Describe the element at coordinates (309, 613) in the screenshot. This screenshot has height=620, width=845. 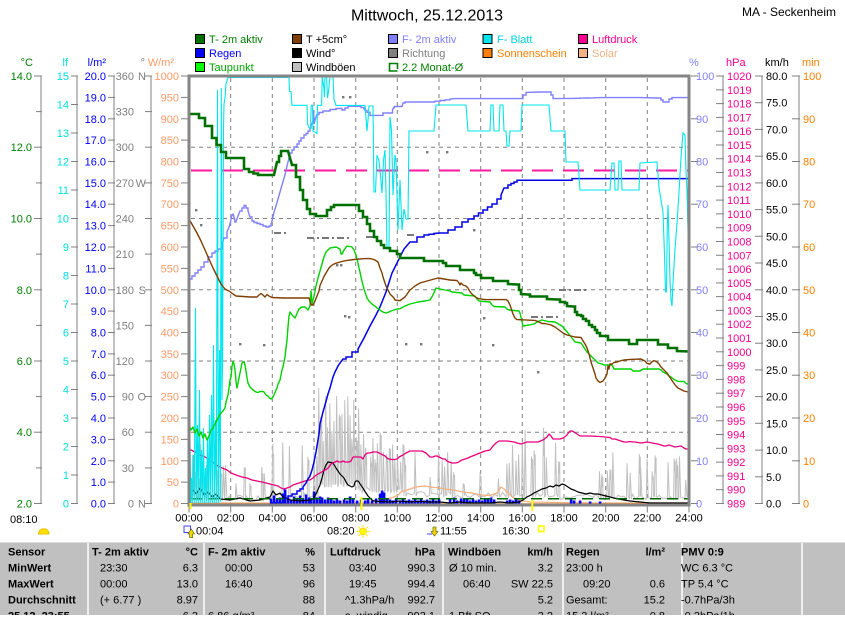
I see `svg-text: 84` at that location.